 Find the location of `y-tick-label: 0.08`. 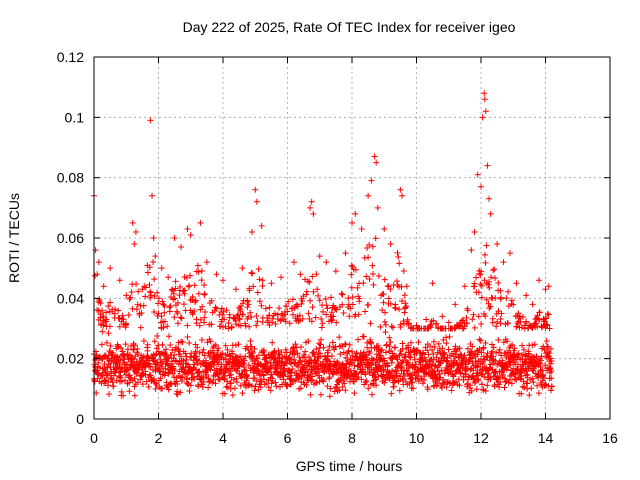

y-tick-label: 0.08 is located at coordinates (70, 178).